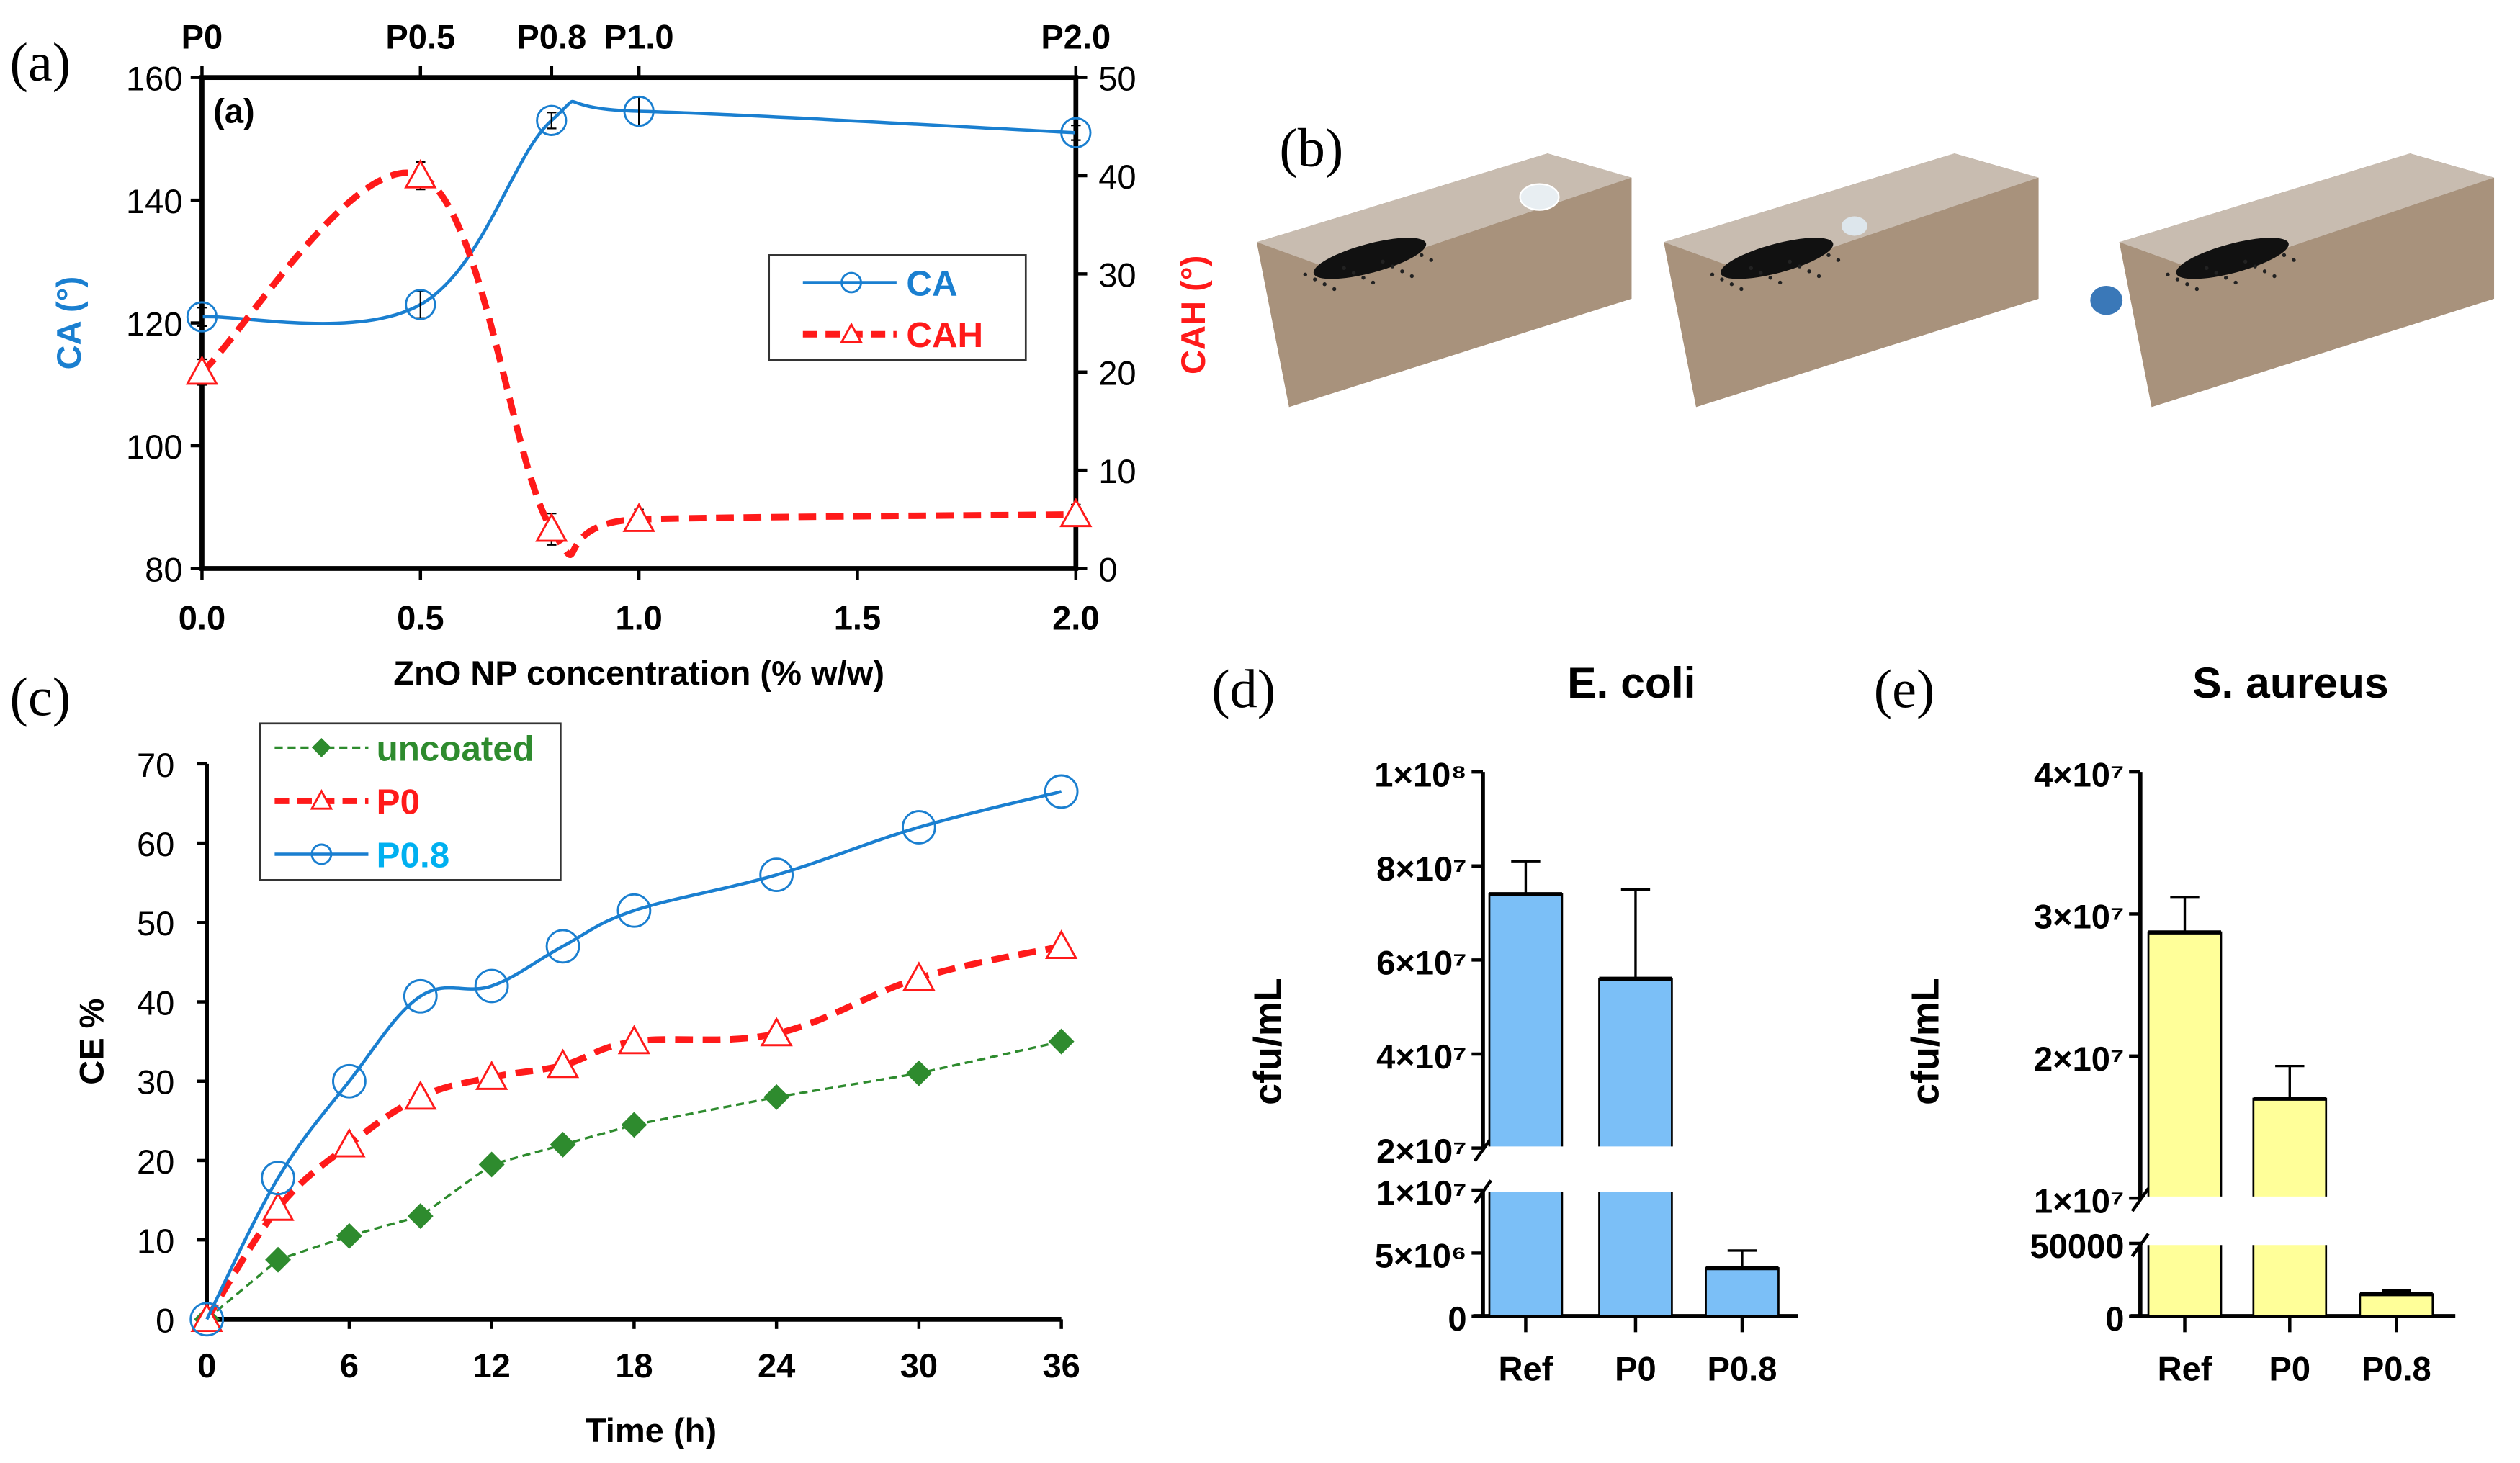 This screenshot has height=1463, width=2520. I want to click on y-tick-label: 80, so click(163, 569).